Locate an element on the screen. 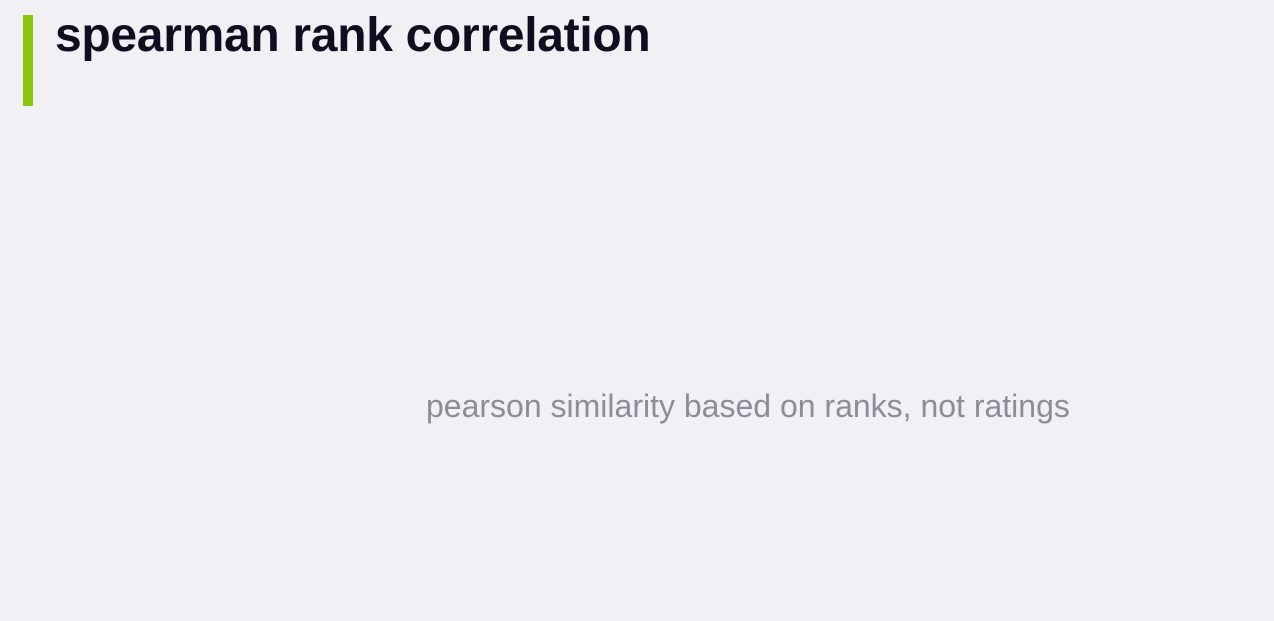 The height and width of the screenshot is (621, 1274). title-accent-bar is located at coordinates (28, 60).